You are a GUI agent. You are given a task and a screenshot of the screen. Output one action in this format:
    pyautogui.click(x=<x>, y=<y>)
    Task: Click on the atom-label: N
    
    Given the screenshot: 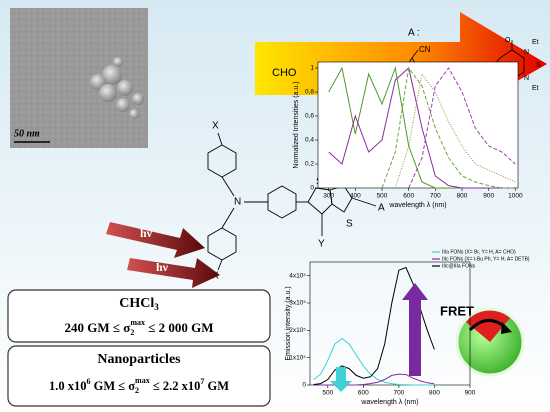 What is the action you would take?
    pyautogui.click(x=237, y=202)
    